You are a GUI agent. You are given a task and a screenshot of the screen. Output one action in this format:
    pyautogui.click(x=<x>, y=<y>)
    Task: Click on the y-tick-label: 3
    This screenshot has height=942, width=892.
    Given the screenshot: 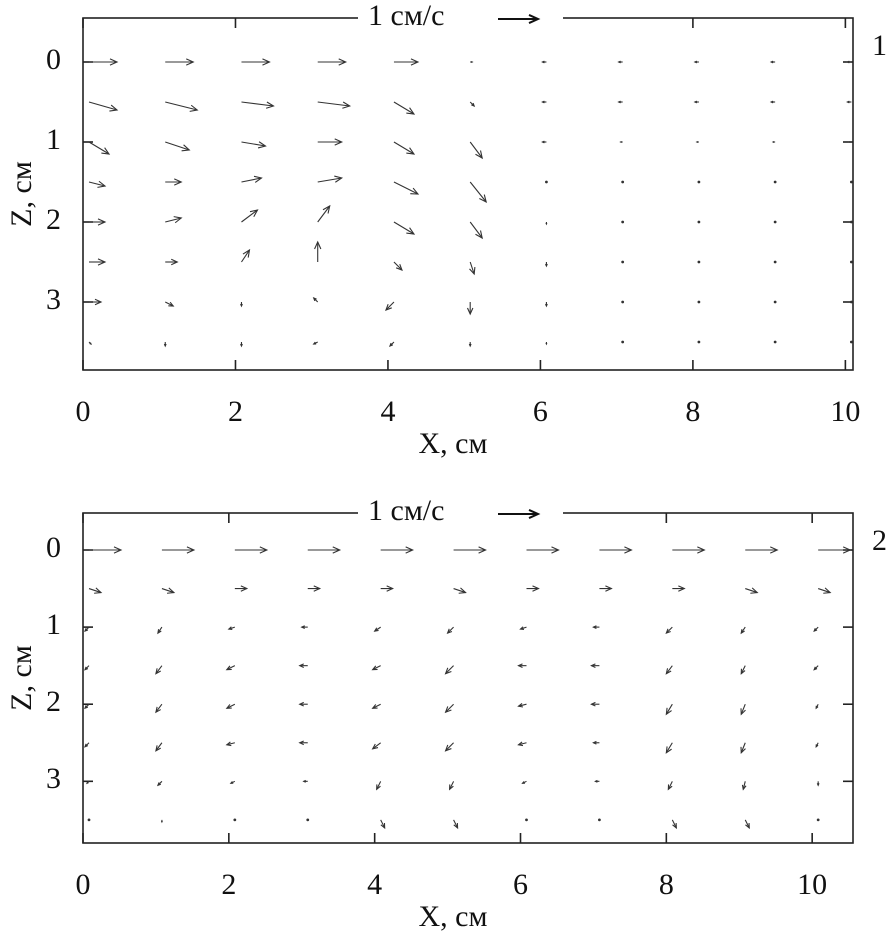 What is the action you would take?
    pyautogui.click(x=53, y=299)
    